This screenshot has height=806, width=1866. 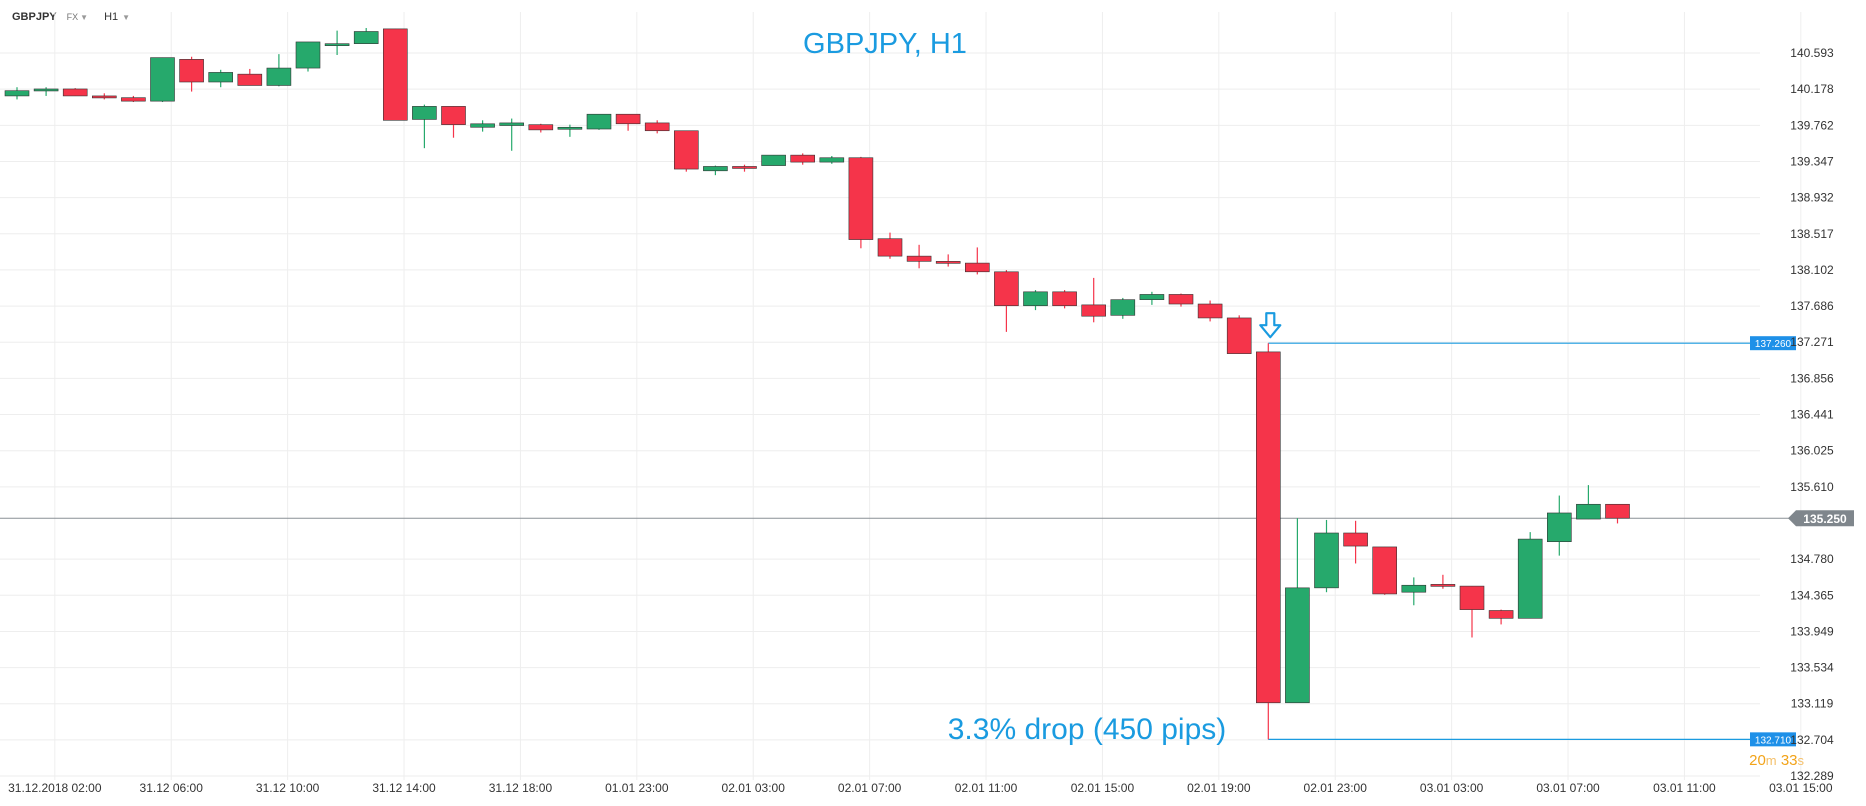 I want to click on price-tick-label: 139.347, so click(x=1812, y=161).